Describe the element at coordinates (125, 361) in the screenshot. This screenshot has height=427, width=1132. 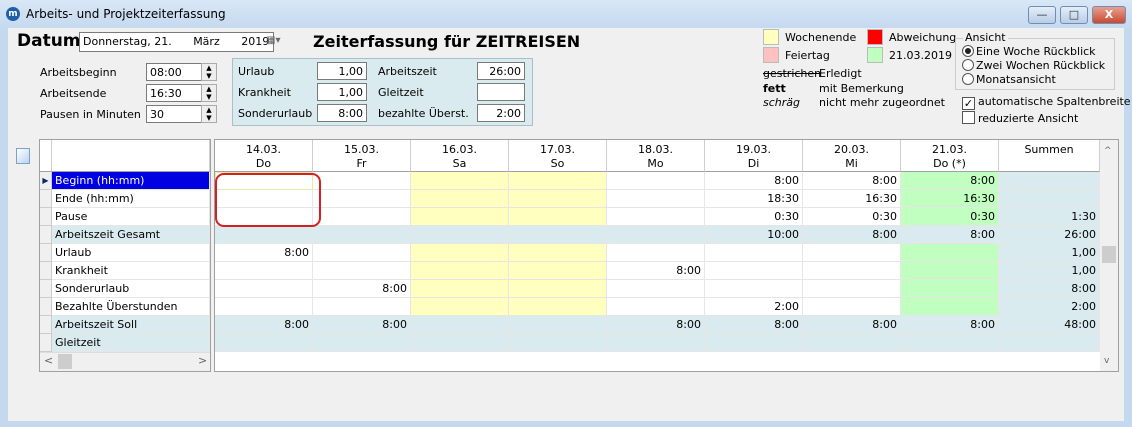
I see `horizontal-scrollbar` at that location.